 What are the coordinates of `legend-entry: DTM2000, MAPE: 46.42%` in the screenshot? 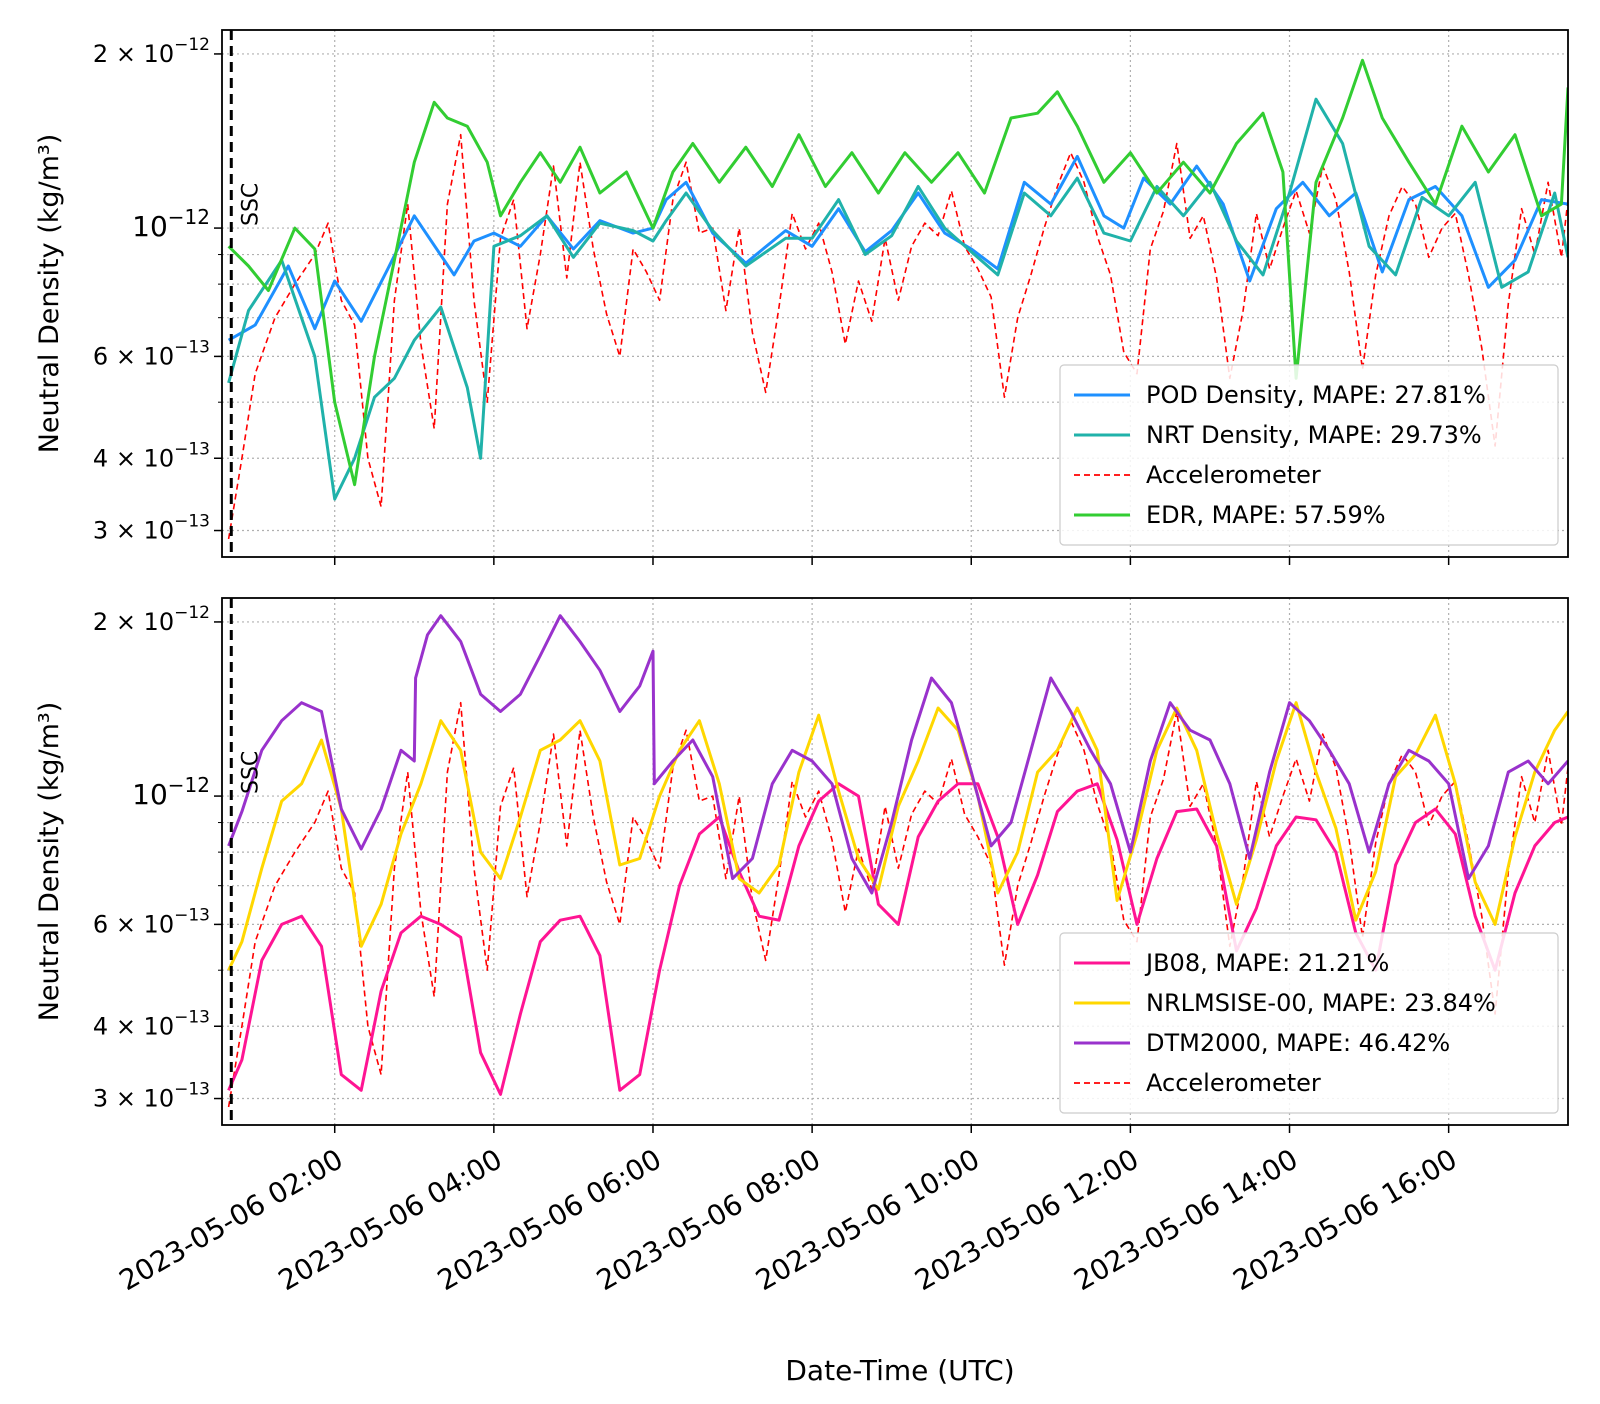 It's located at (1298, 1043).